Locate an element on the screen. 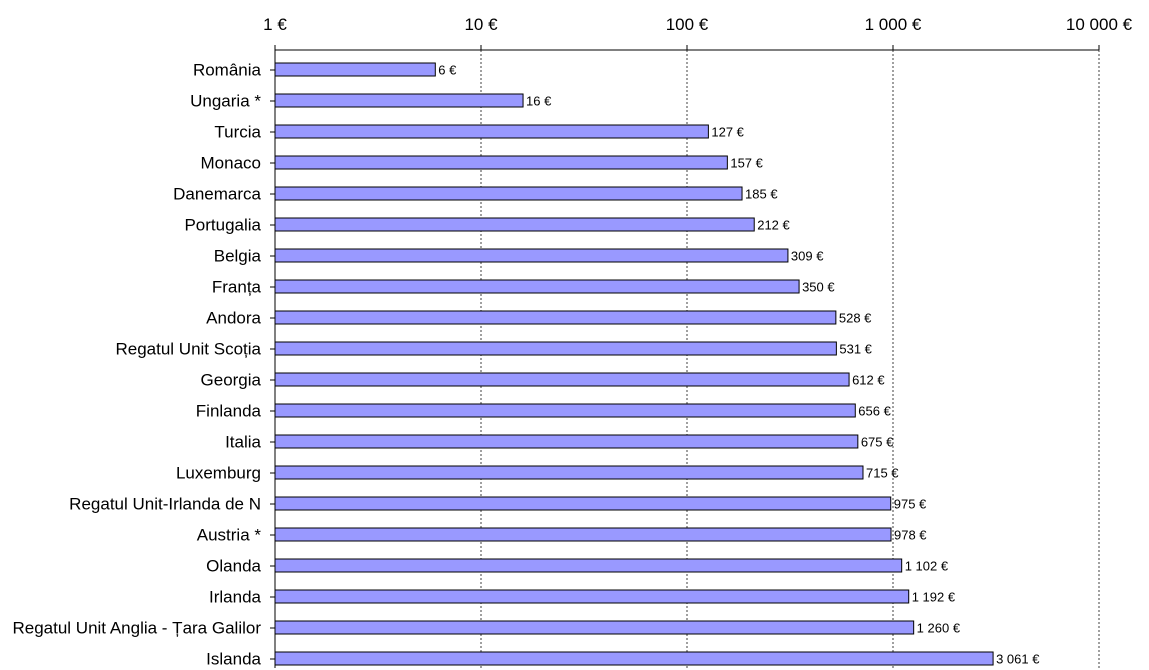 This screenshot has height=670, width=1149. category-label: Georgia is located at coordinates (231, 380).